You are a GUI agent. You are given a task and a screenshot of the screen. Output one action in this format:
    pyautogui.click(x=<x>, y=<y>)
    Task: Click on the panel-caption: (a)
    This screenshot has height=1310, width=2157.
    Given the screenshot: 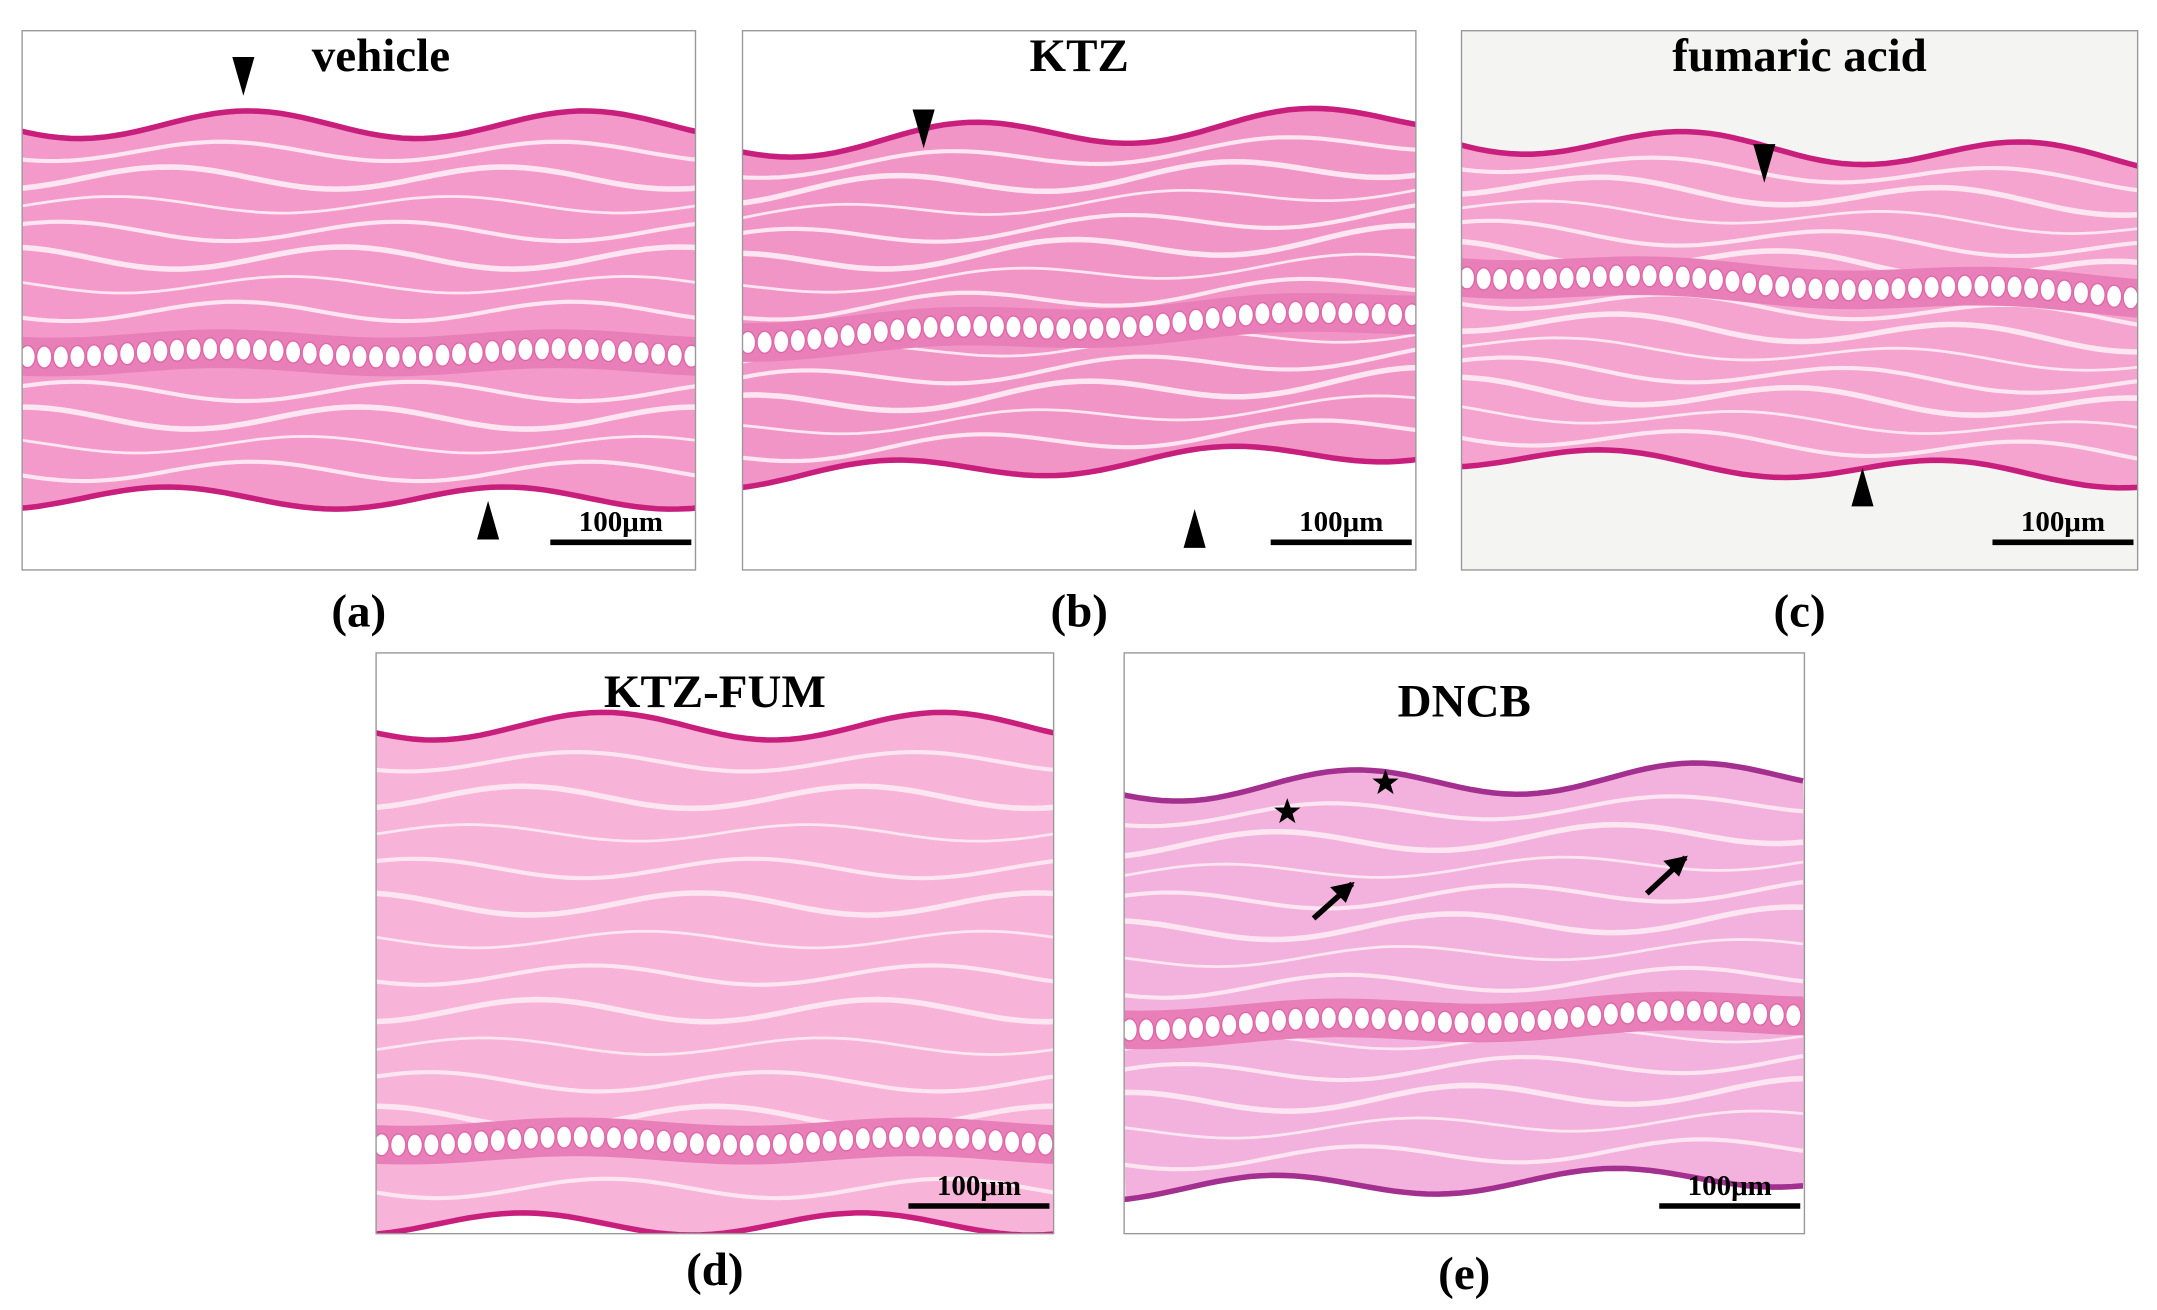 What is the action you would take?
    pyautogui.click(x=358, y=612)
    